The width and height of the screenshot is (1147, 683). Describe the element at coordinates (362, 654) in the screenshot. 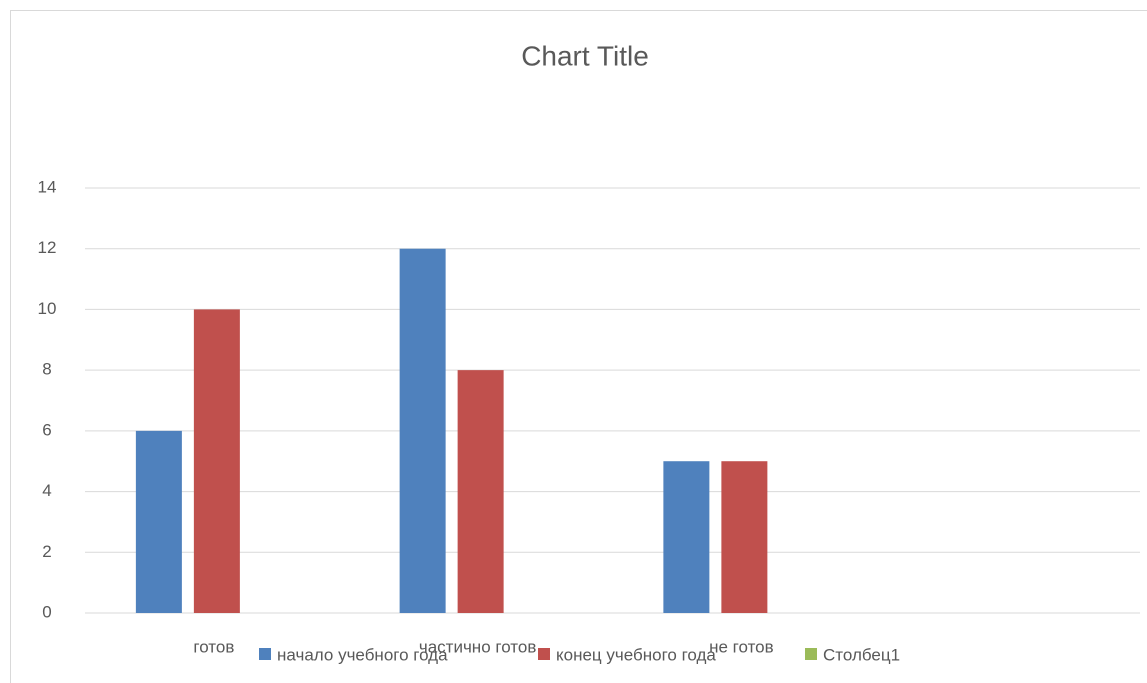

I see `legend-label: начало учебного года` at that location.